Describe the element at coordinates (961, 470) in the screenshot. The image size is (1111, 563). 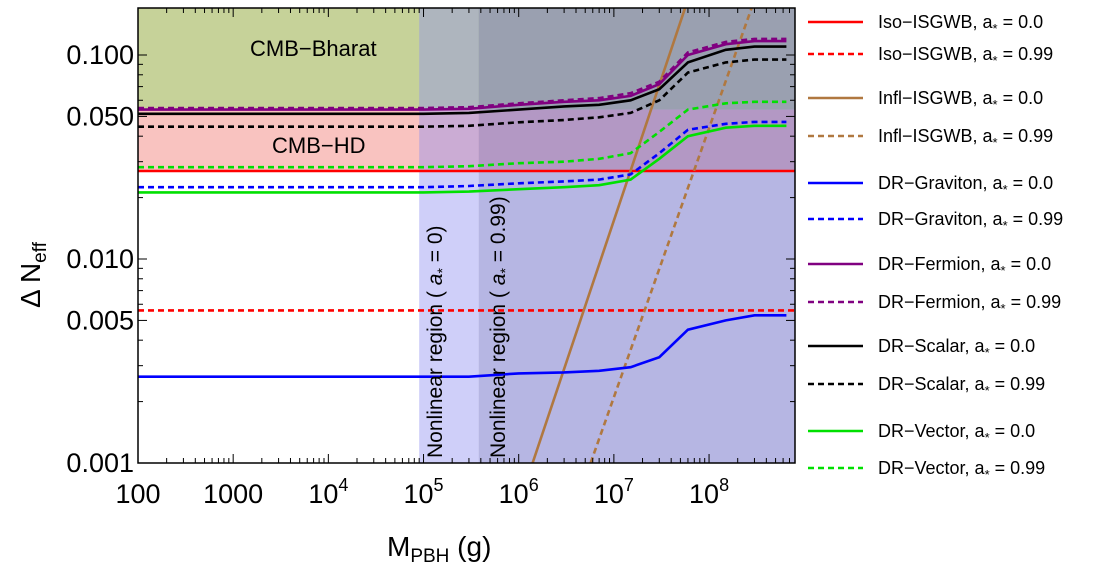
I see `legend-label: DR−Vector, a* = 0.99` at that location.